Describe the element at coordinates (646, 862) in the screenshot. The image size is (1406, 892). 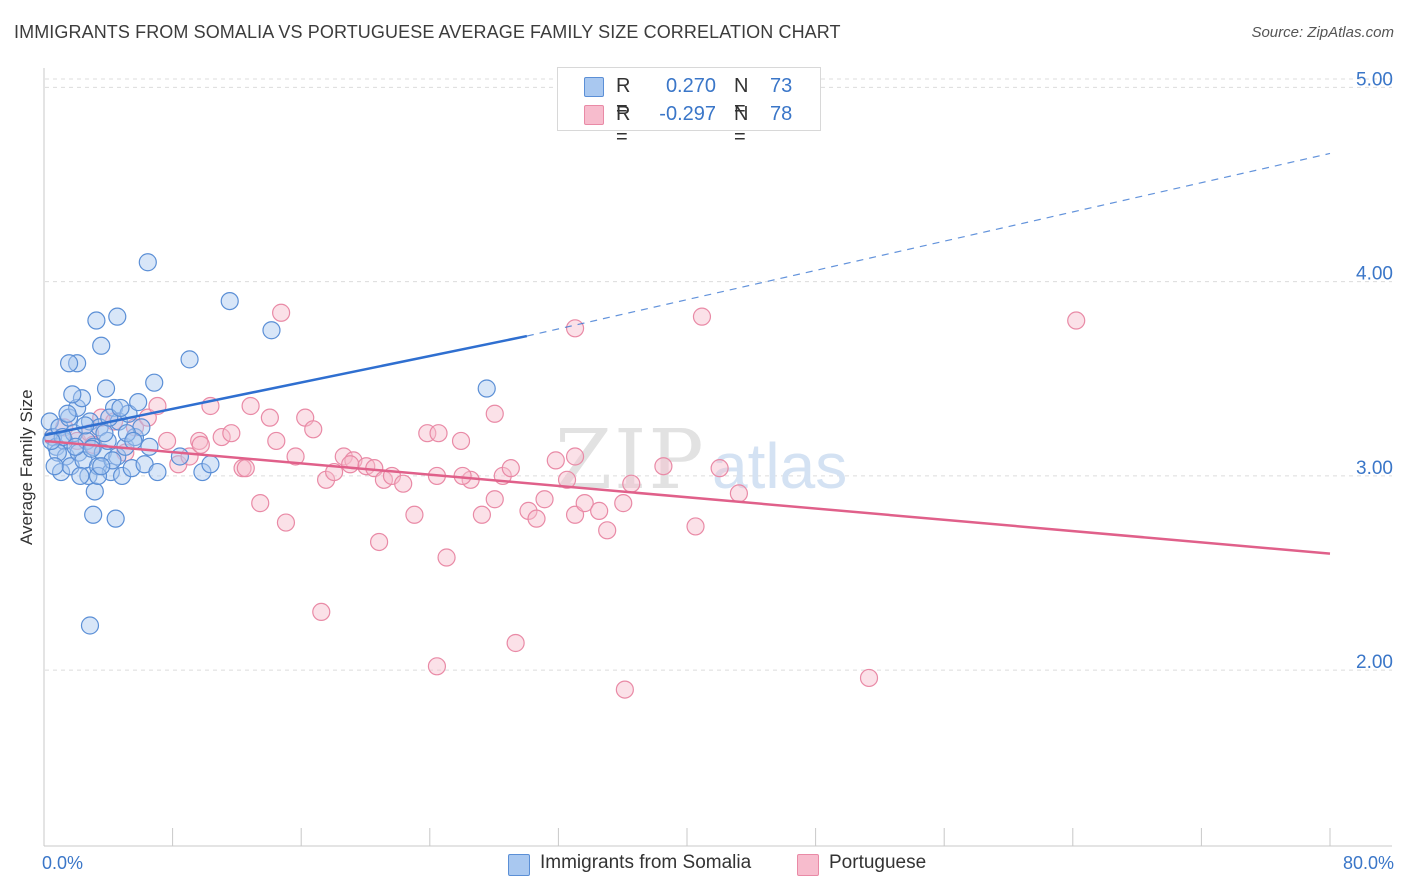
I see `legend-label: Immigrants from Somalia` at that location.